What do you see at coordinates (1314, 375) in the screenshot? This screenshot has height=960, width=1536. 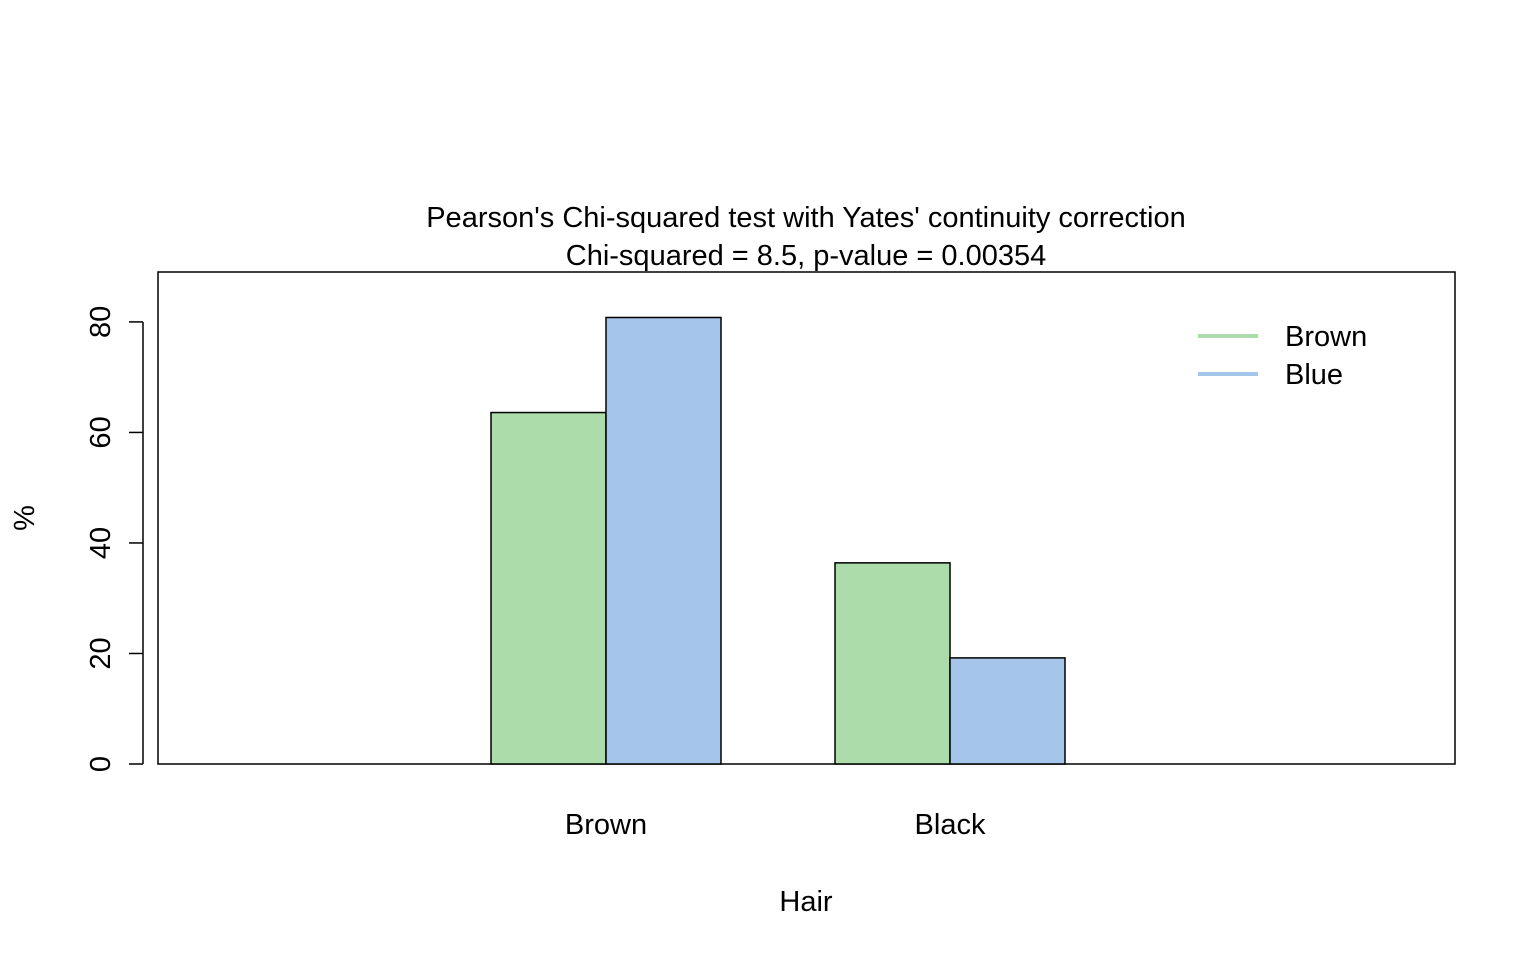 I see `legend-label-blue: Blue` at bounding box center [1314, 375].